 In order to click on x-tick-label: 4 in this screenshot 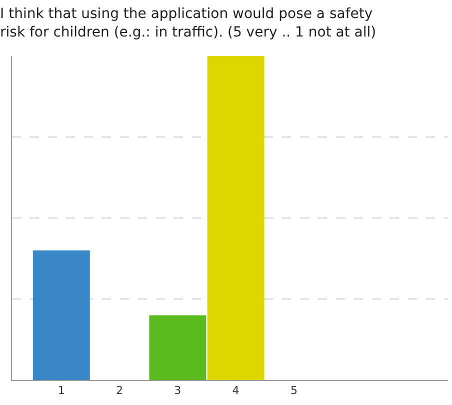, I will do `click(236, 391)`.